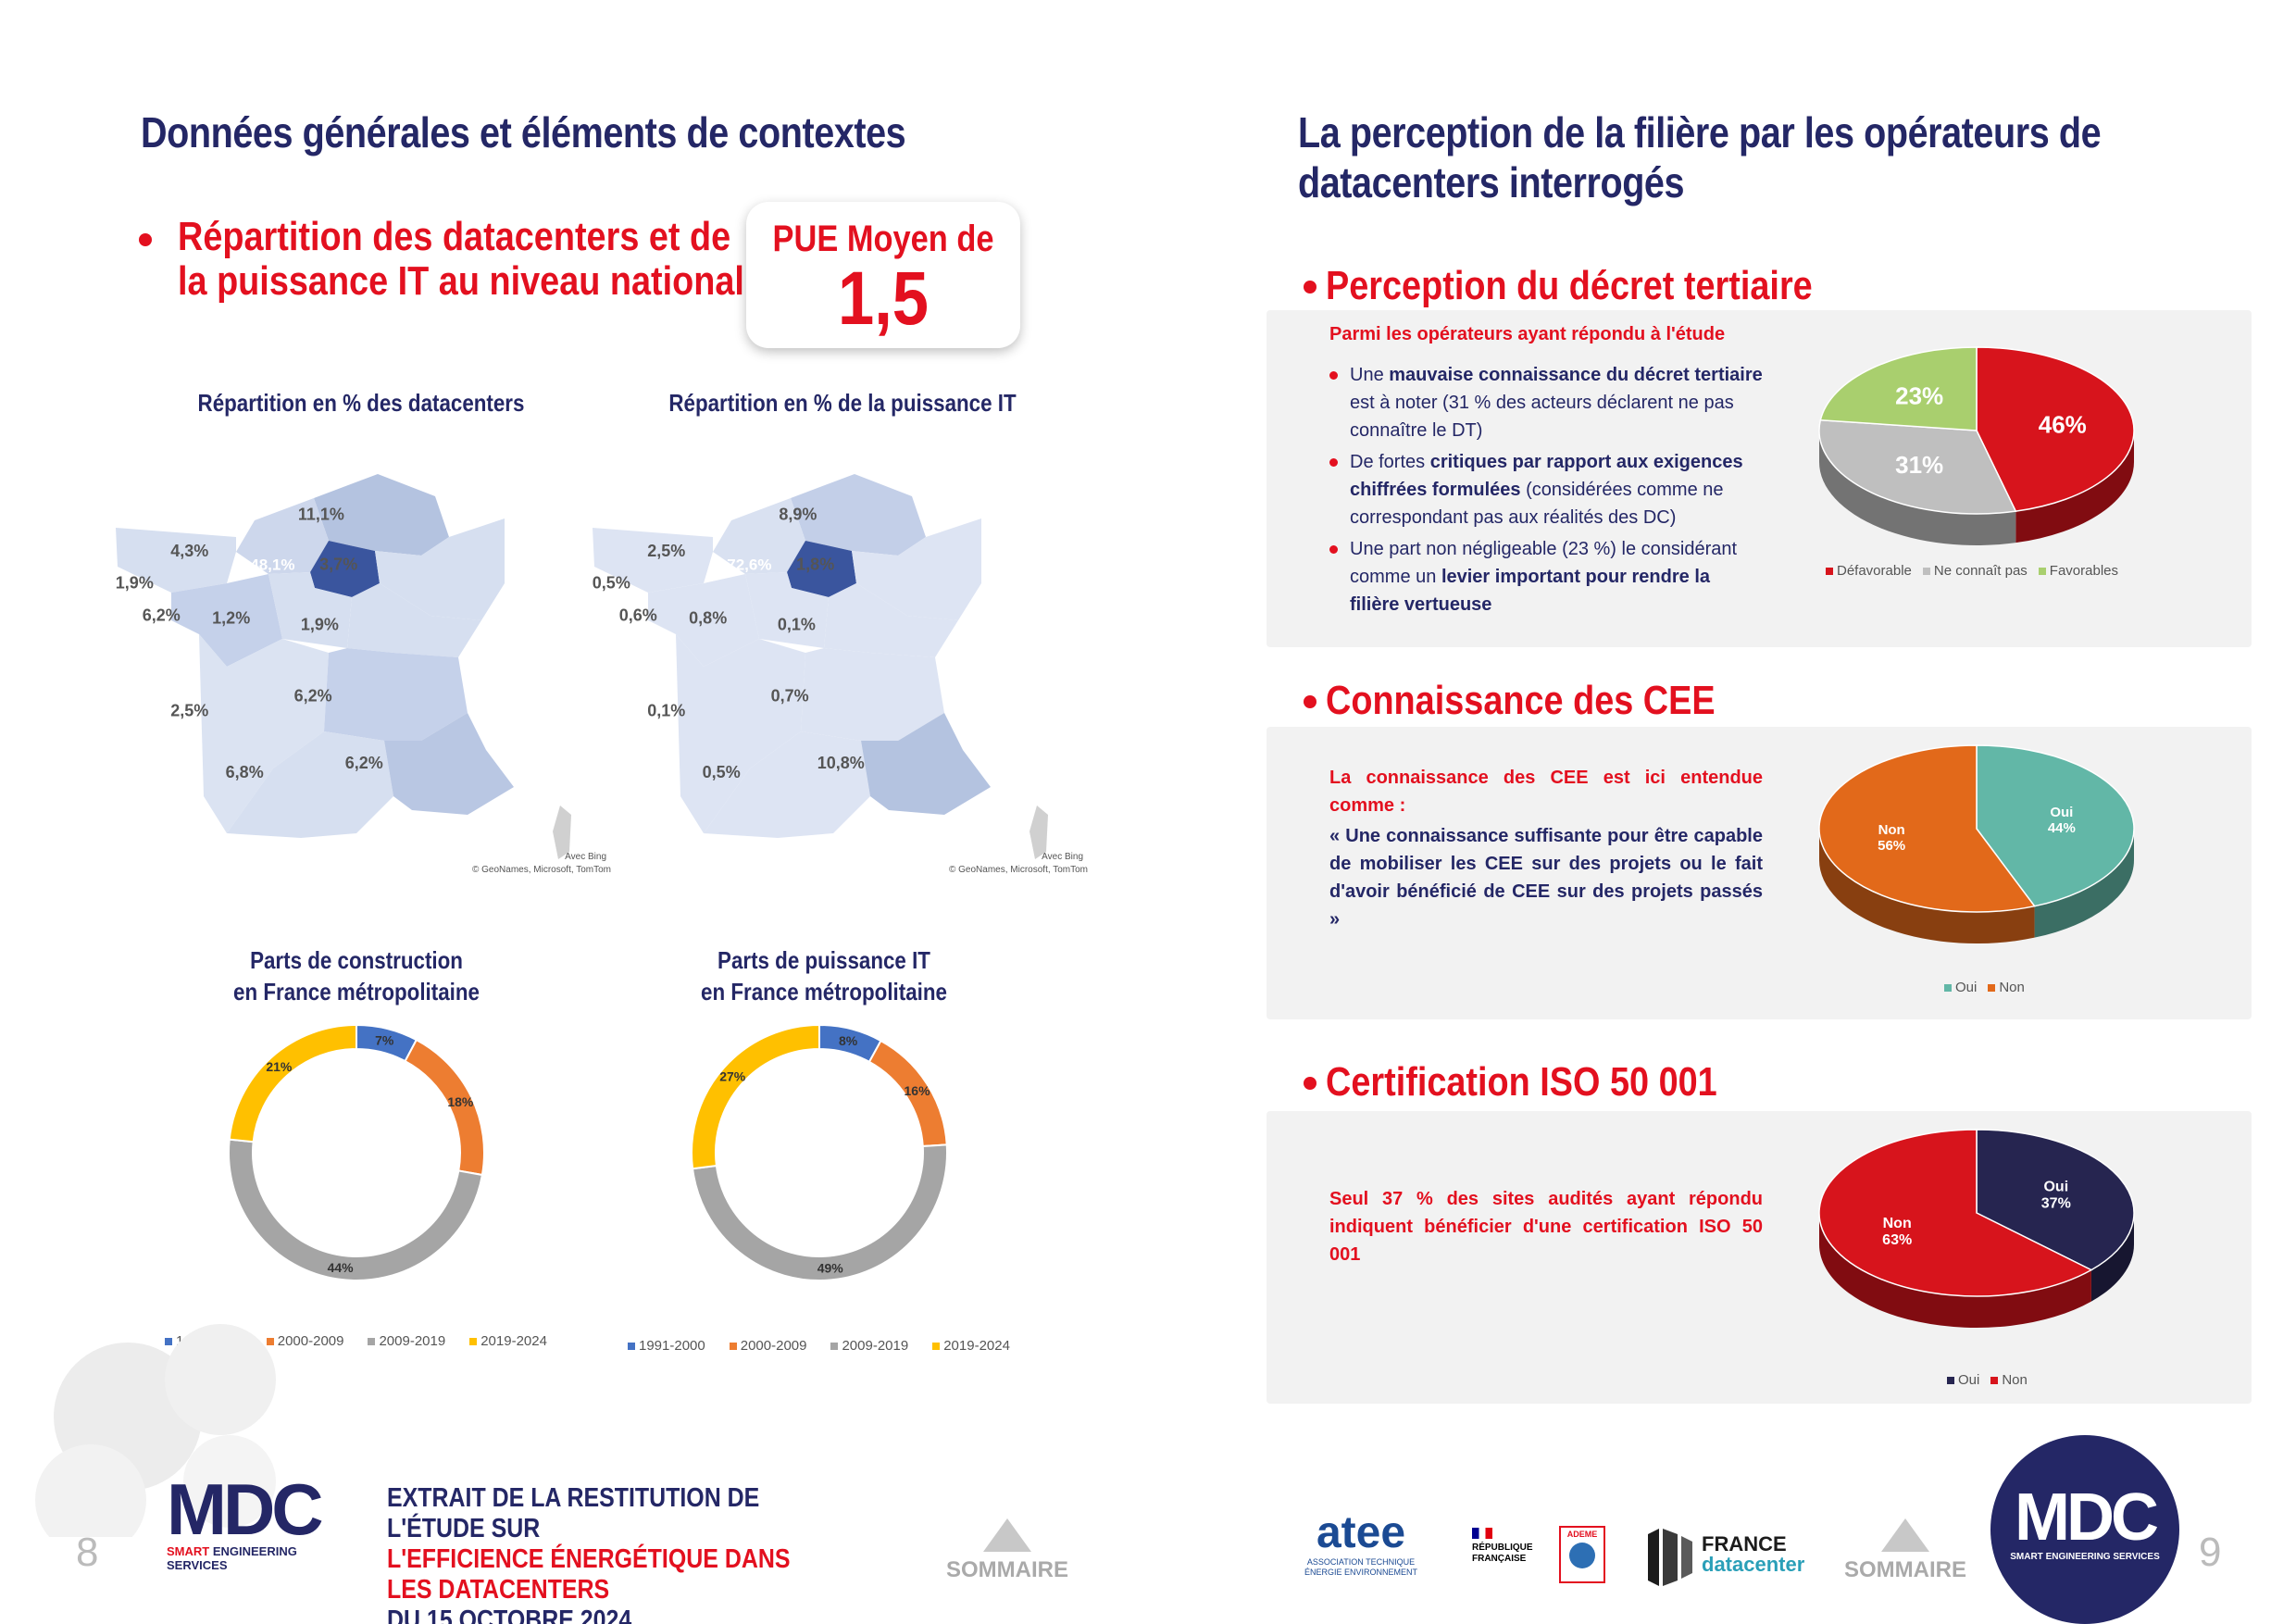  I want to click on pie2-legend: Oui Non, so click(1984, 987).